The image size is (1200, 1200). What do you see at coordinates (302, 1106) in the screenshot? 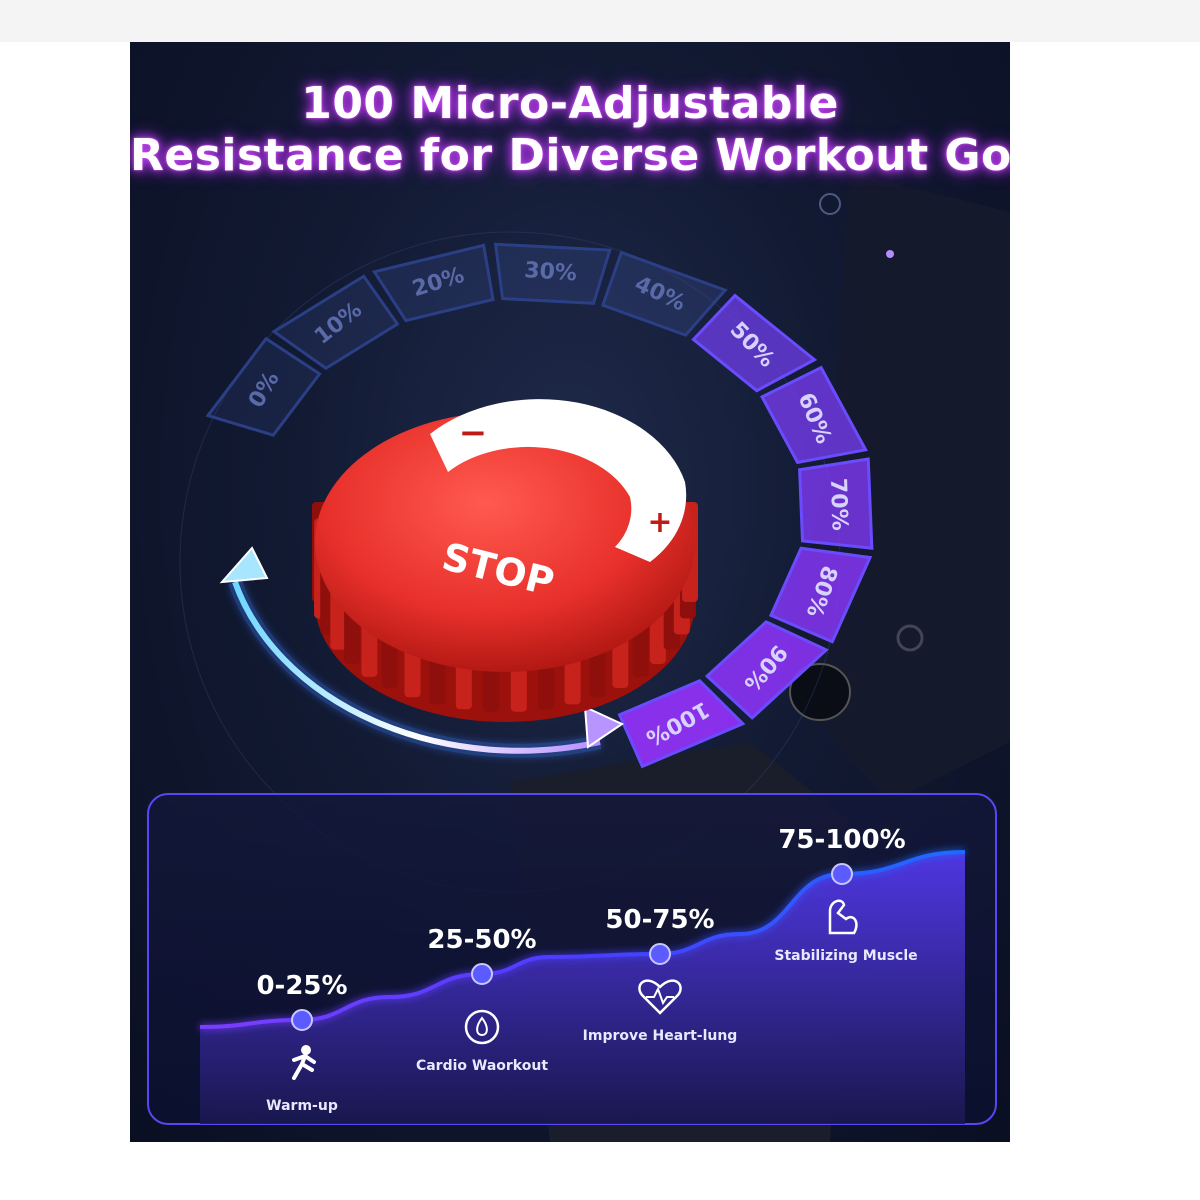
I see `level-caption: Warm-up` at bounding box center [302, 1106].